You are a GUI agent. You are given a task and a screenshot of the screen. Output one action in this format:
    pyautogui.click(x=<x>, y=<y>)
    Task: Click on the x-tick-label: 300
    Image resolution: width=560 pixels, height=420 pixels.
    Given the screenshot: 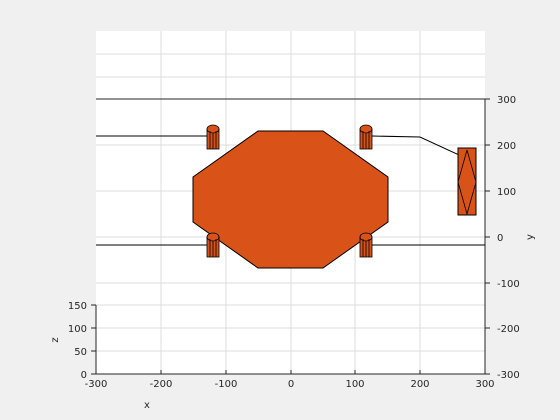 What is the action you would take?
    pyautogui.click(x=484, y=384)
    